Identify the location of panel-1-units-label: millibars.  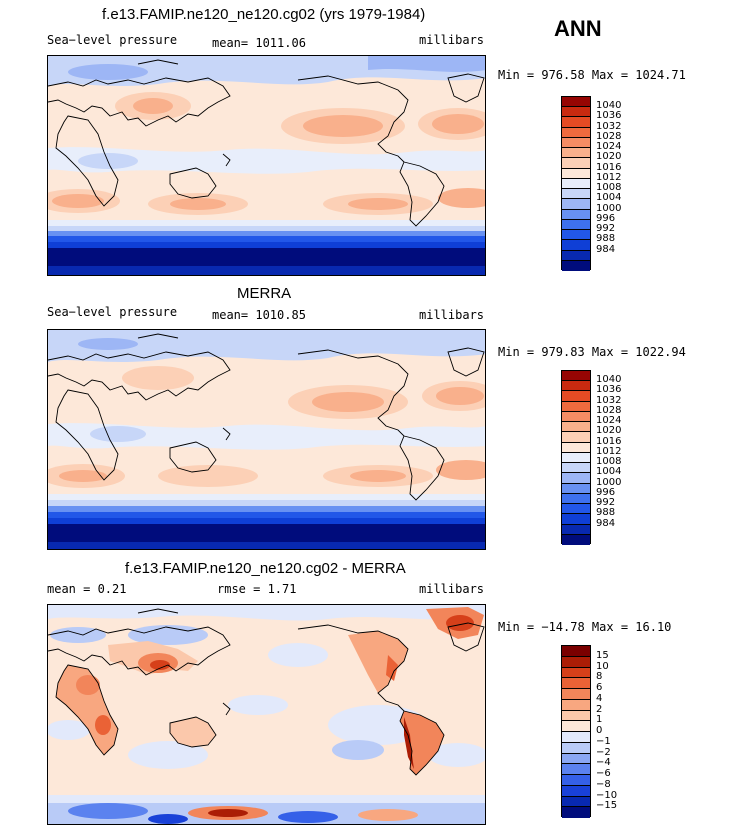
(452, 40).